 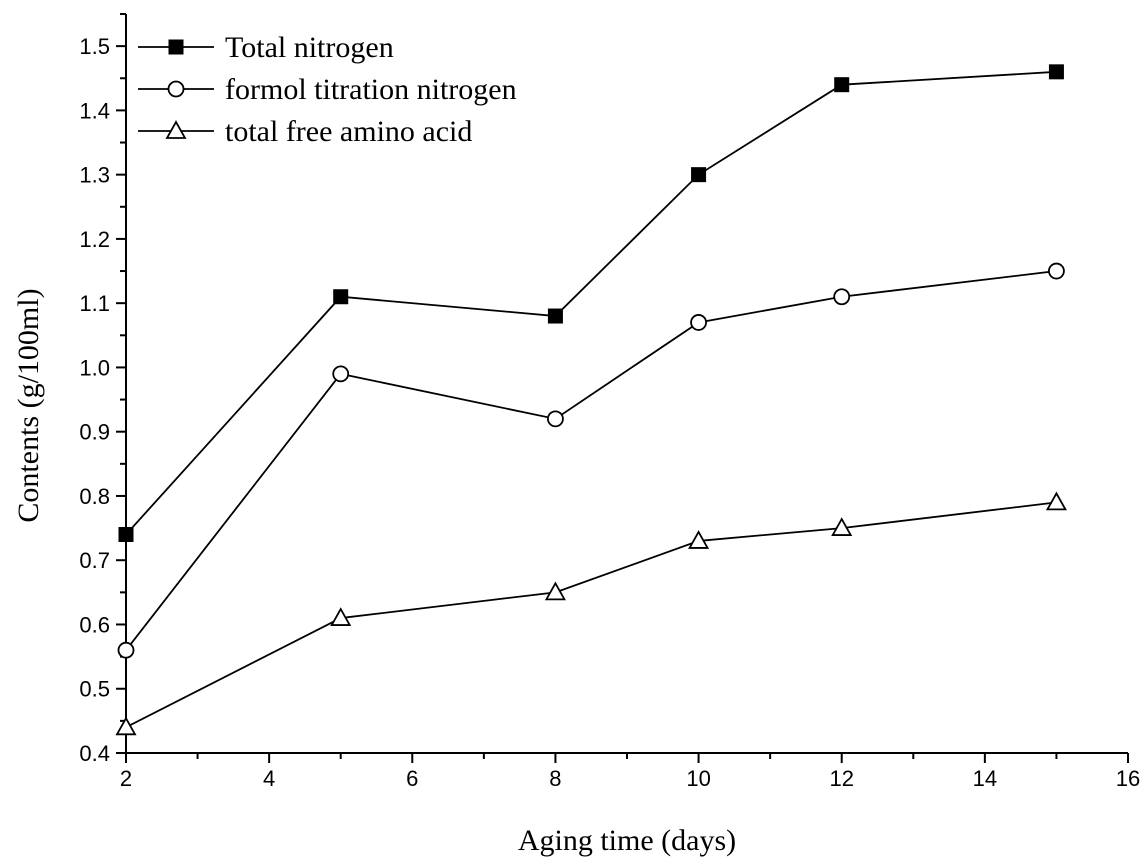 What do you see at coordinates (94, 239) in the screenshot?
I see `y-tick-label: 1.2` at bounding box center [94, 239].